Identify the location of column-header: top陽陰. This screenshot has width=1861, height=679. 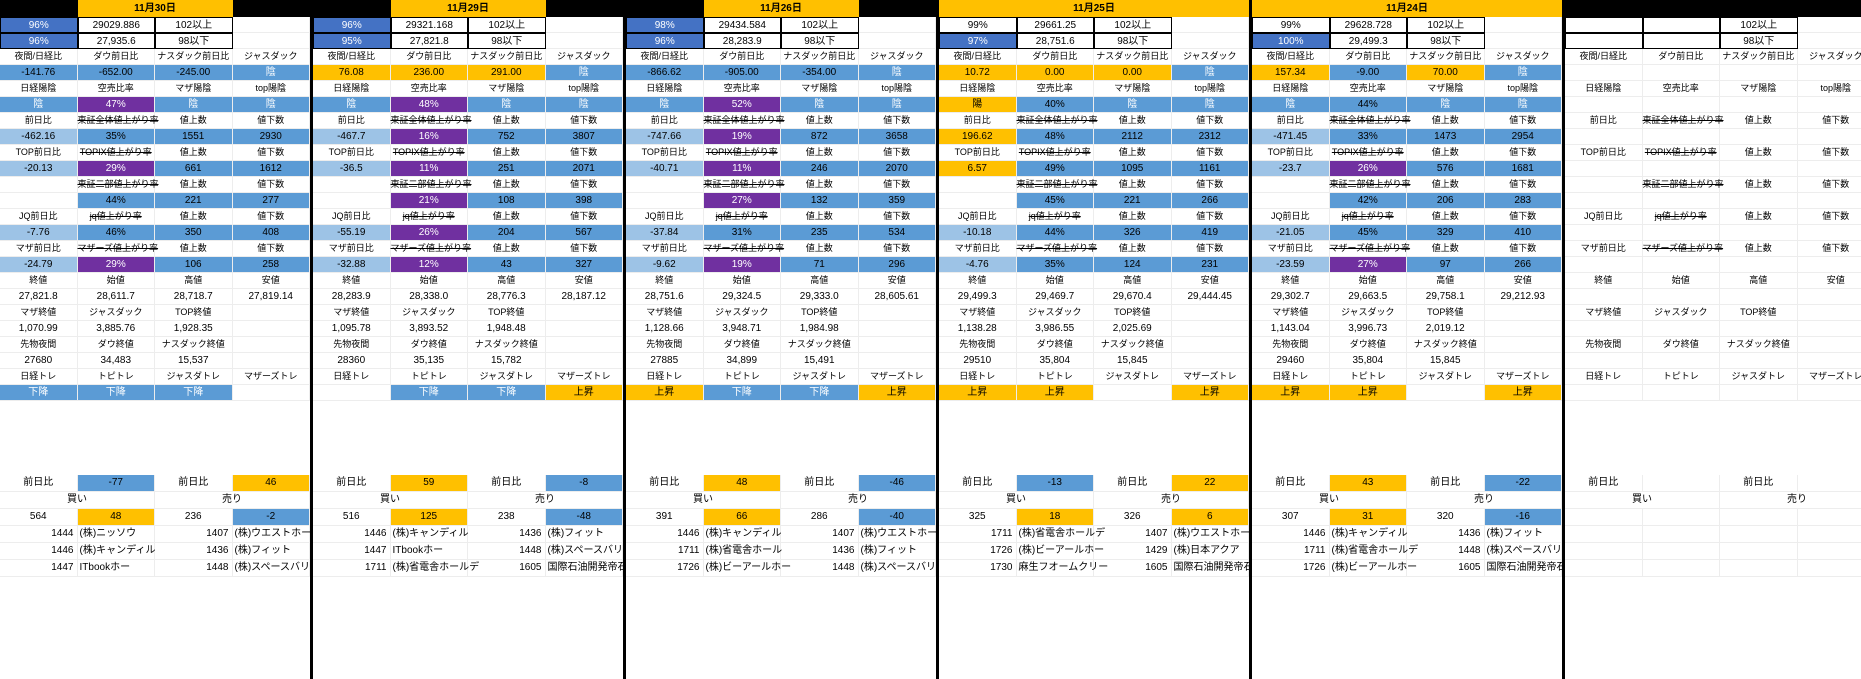
(1829, 89).